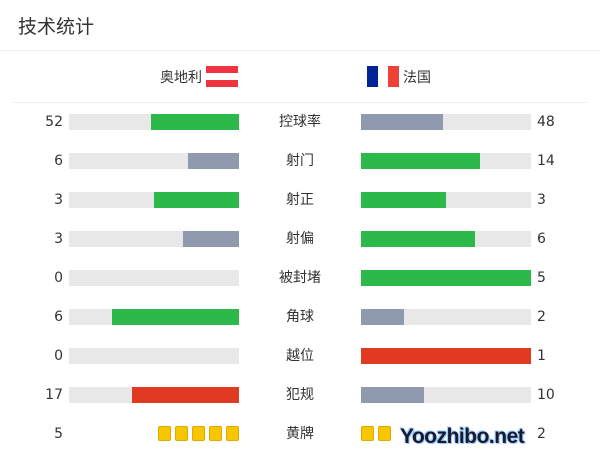 This screenshot has height=453, width=600. I want to click on stat-row: 0 越位 1, so click(300, 356).